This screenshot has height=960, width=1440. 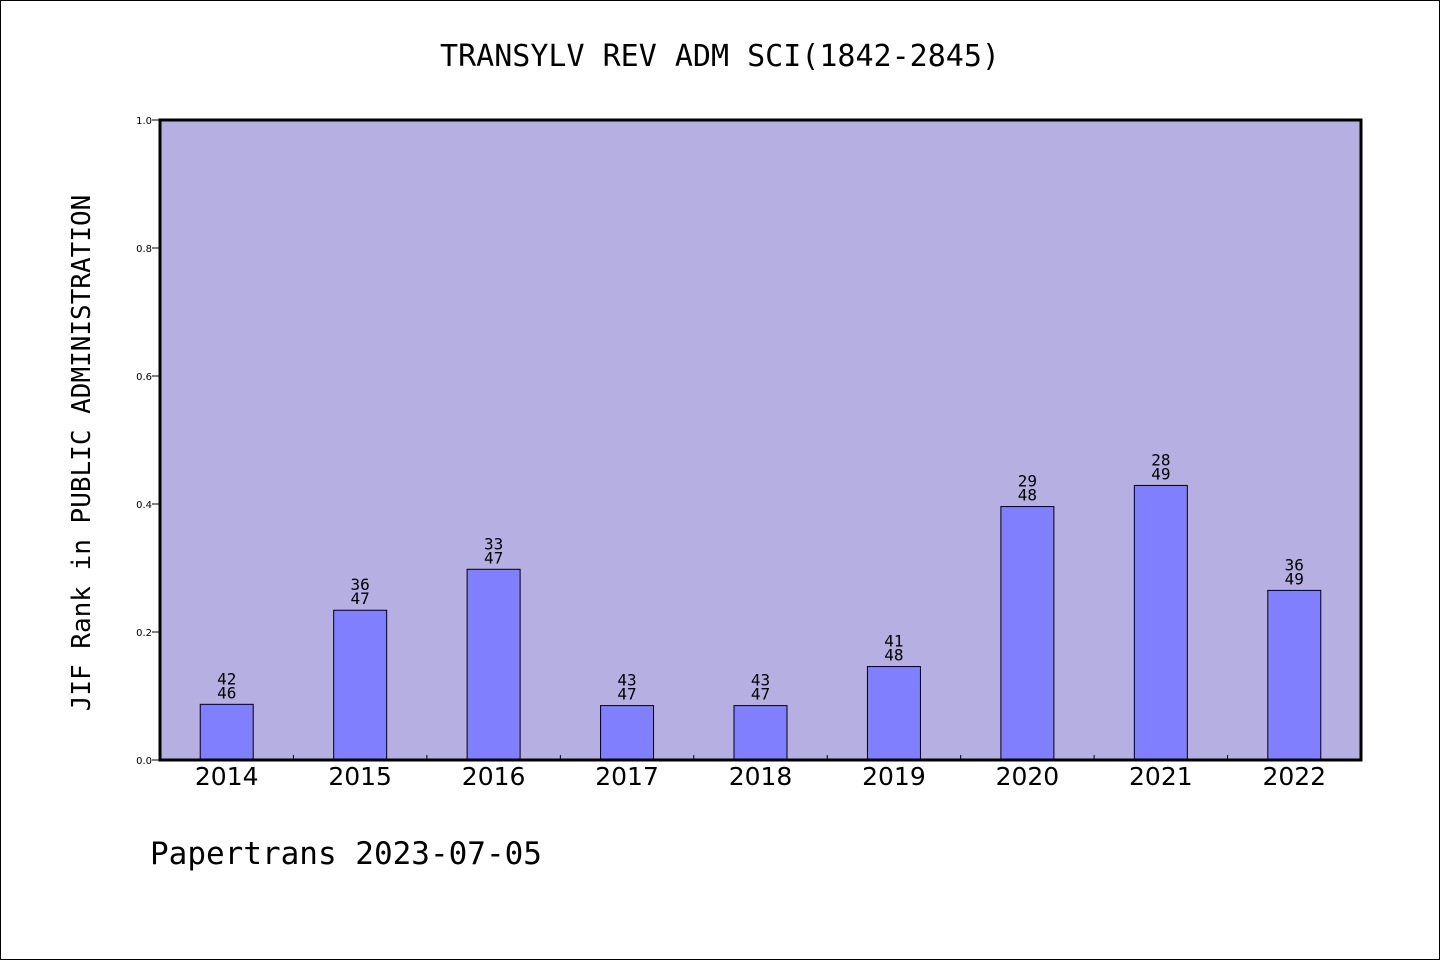 What do you see at coordinates (226, 732) in the screenshot?
I see `bar-2014` at bounding box center [226, 732].